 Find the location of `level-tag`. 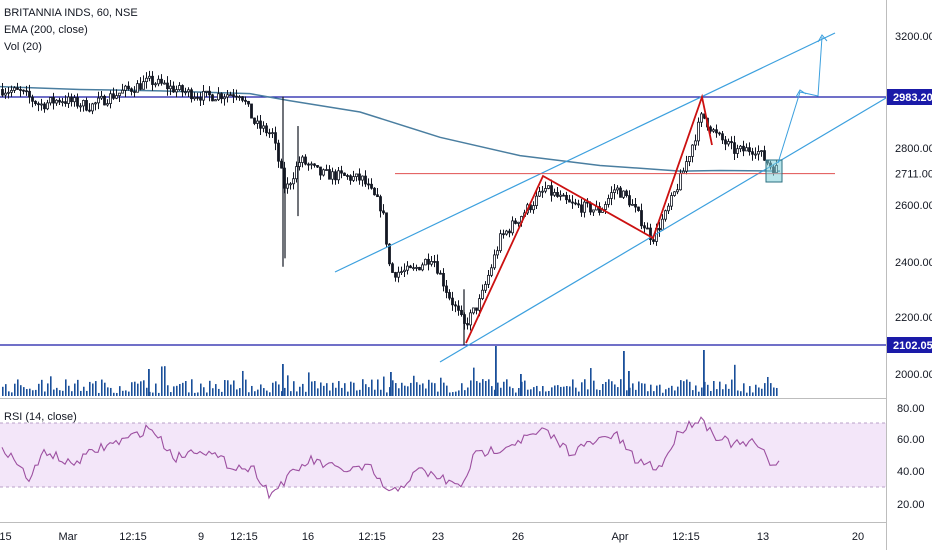

level-tag is located at coordinates (909, 97).